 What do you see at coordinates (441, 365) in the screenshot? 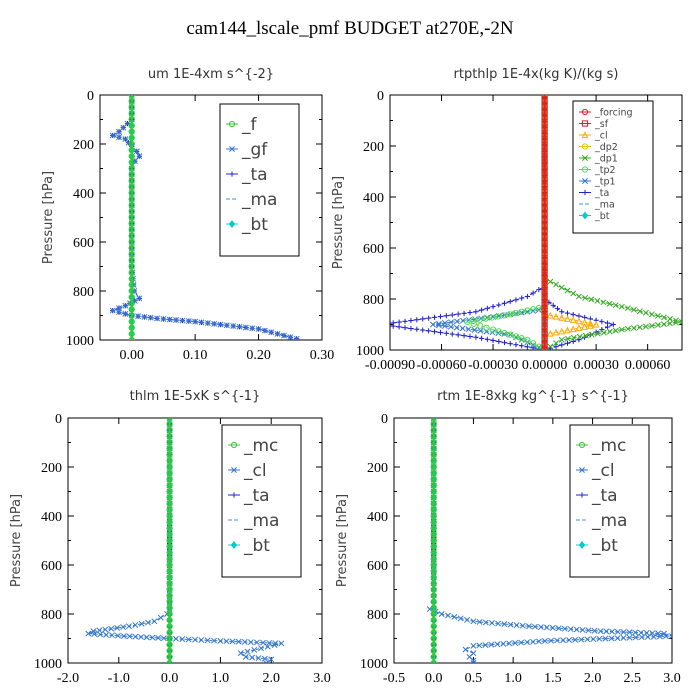
I see `x-tick-label: -0.00060` at bounding box center [441, 365].